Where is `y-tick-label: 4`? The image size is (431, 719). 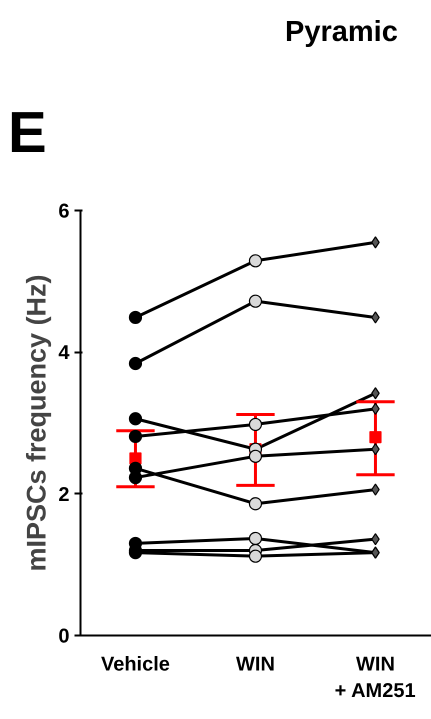 y-tick-label: 4 is located at coordinates (64, 353).